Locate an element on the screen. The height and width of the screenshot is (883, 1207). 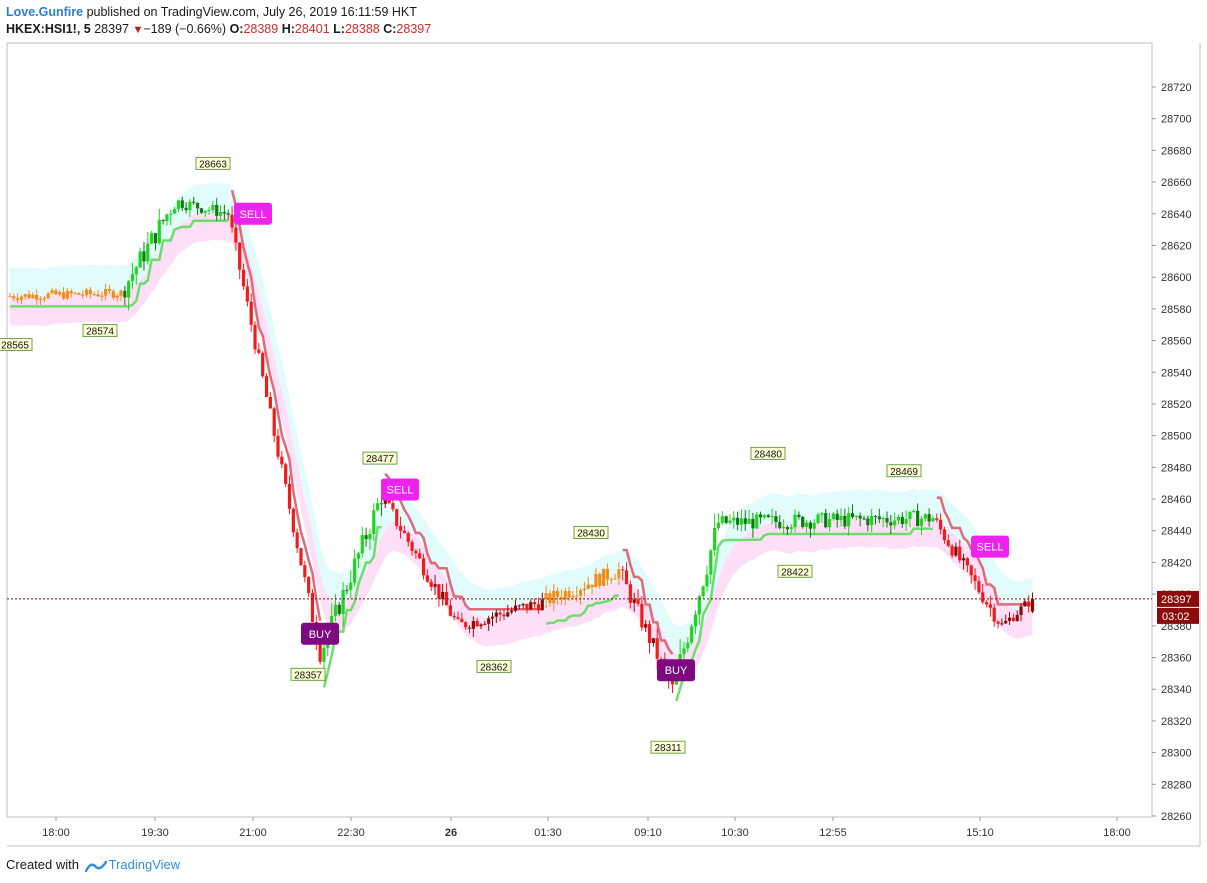
tradingview-brand: TradingView is located at coordinates (144, 864).